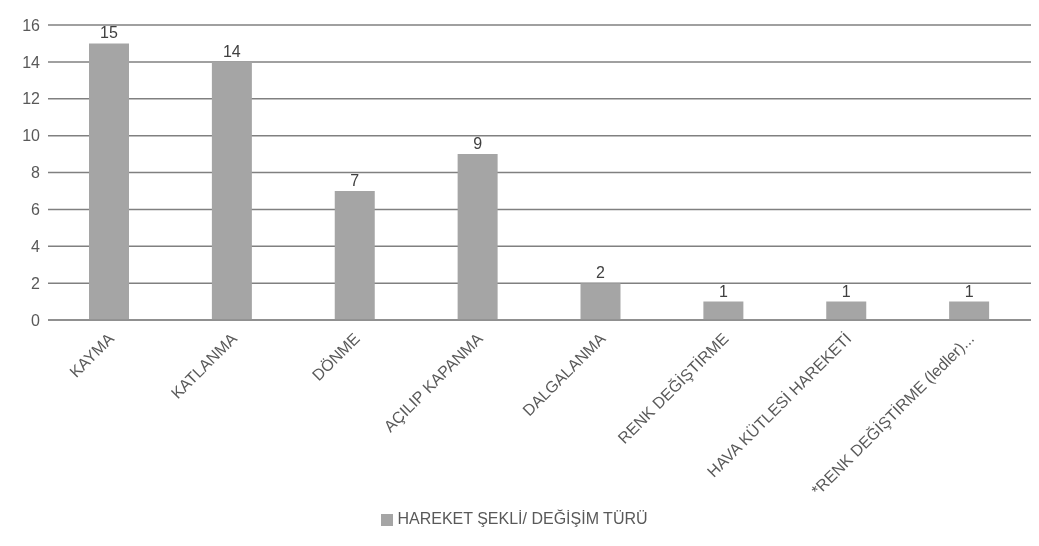  Describe the element at coordinates (36, 173) in the screenshot. I see `y-tick-label: 8` at that location.